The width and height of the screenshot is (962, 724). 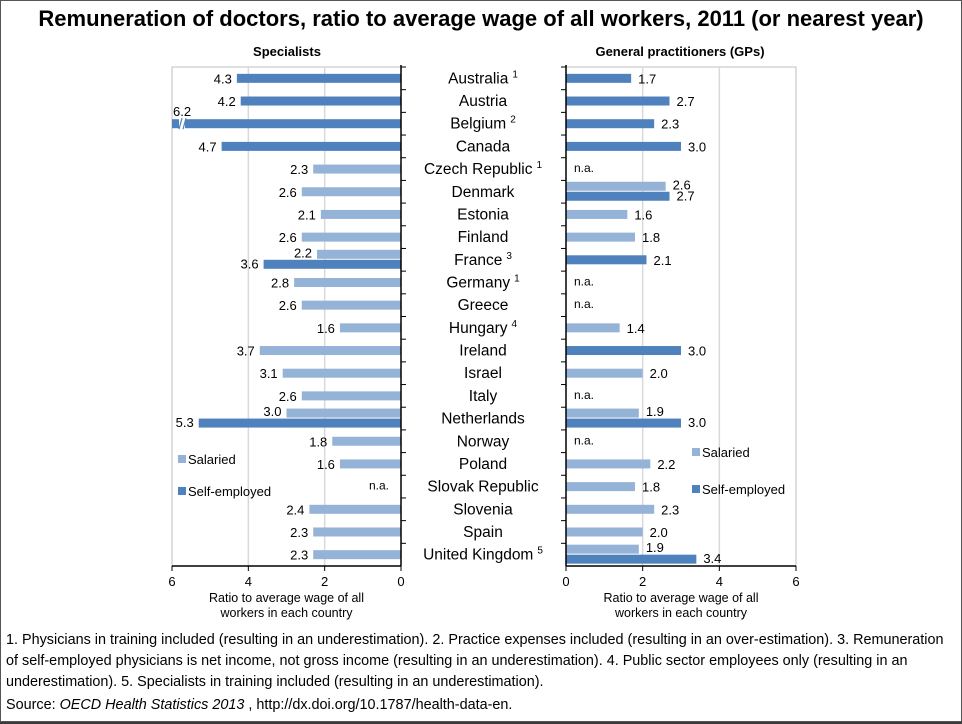 I want to click on country-name: Hungary, so click(x=478, y=328).